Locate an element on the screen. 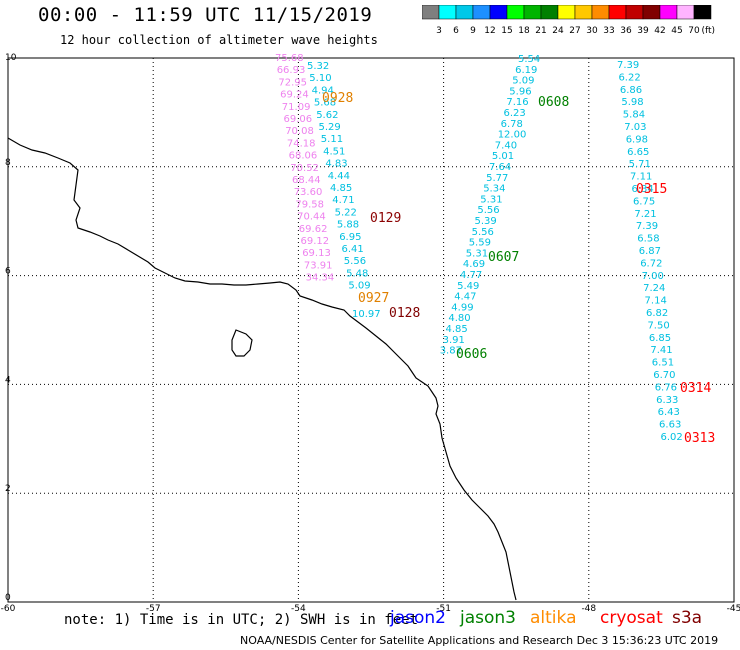  satellite-name: cryosat is located at coordinates (631, 618).